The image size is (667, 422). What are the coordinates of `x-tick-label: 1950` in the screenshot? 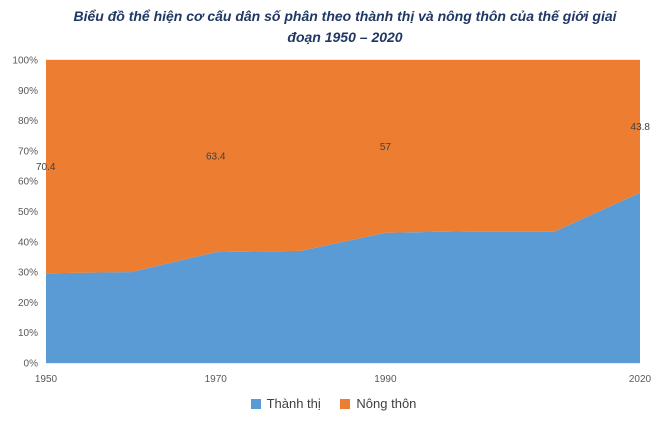 It's located at (46, 379).